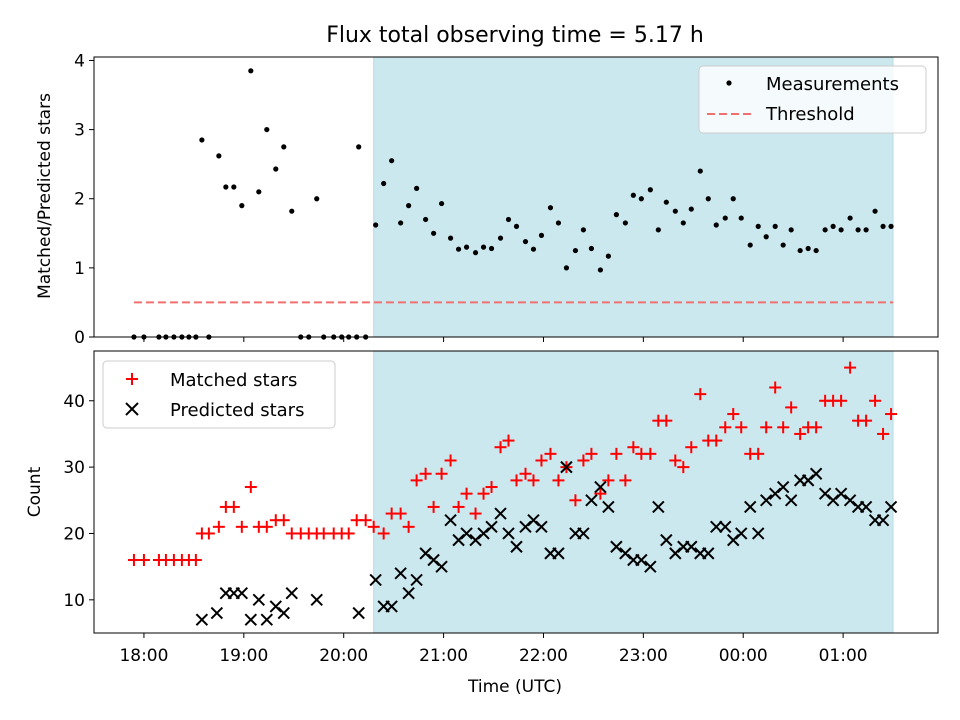 The image size is (960, 720). Describe the element at coordinates (219, 394) in the screenshot. I see `bottom-legend-box` at that location.